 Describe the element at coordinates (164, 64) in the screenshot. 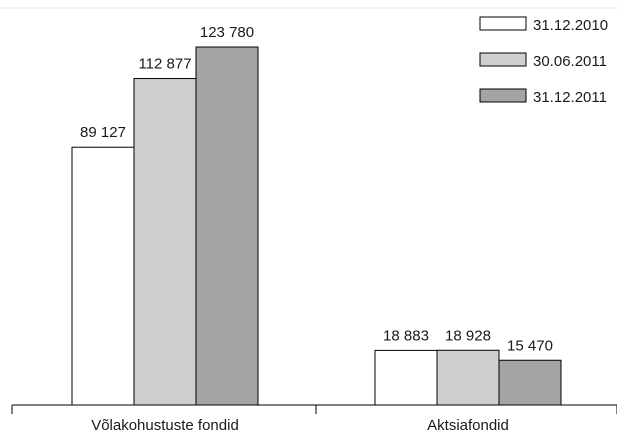

I see `data-label: 112 877` at that location.